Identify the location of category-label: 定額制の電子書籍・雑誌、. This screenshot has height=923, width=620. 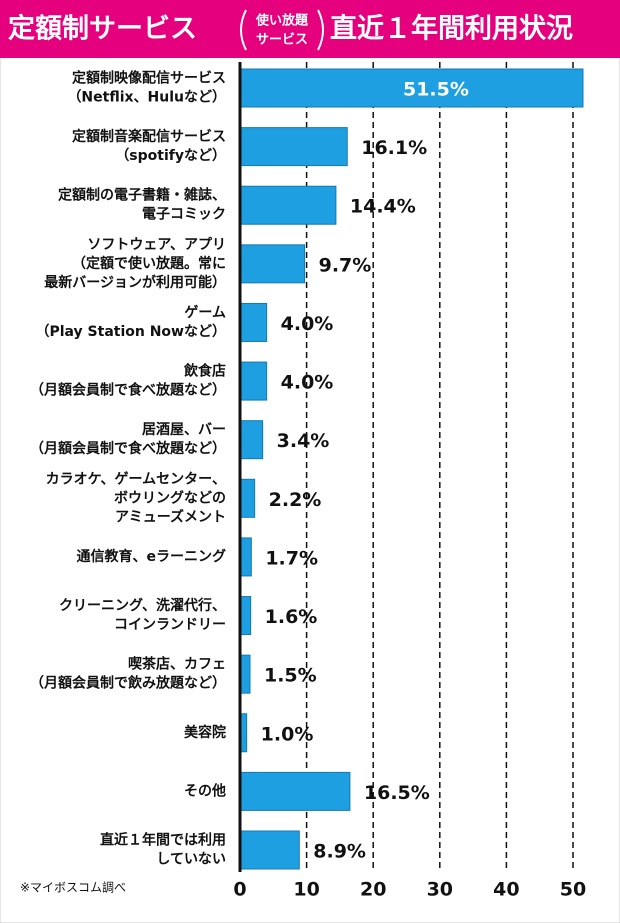
(142, 195).